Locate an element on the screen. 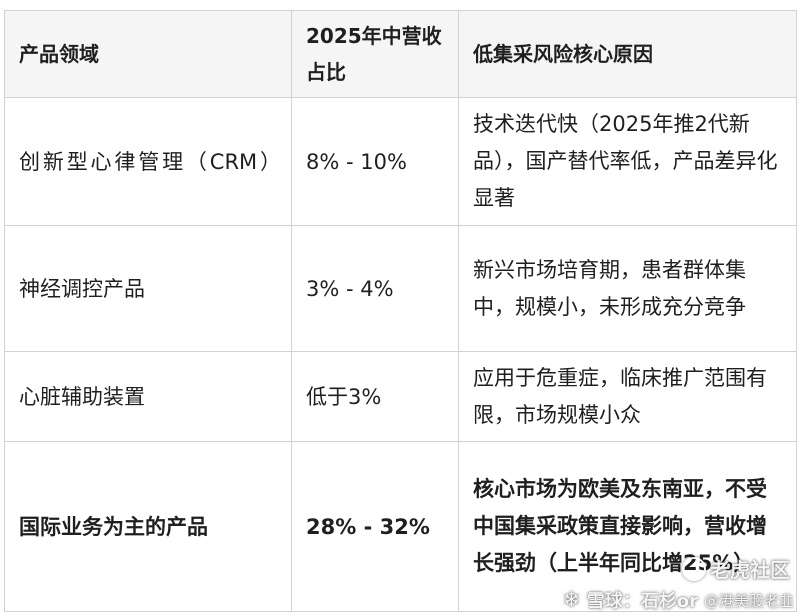 The image size is (800, 615). cell-reason: 新兴市场培育期，患者群体集中，规模小，未形成充分竞争 is located at coordinates (627, 288).